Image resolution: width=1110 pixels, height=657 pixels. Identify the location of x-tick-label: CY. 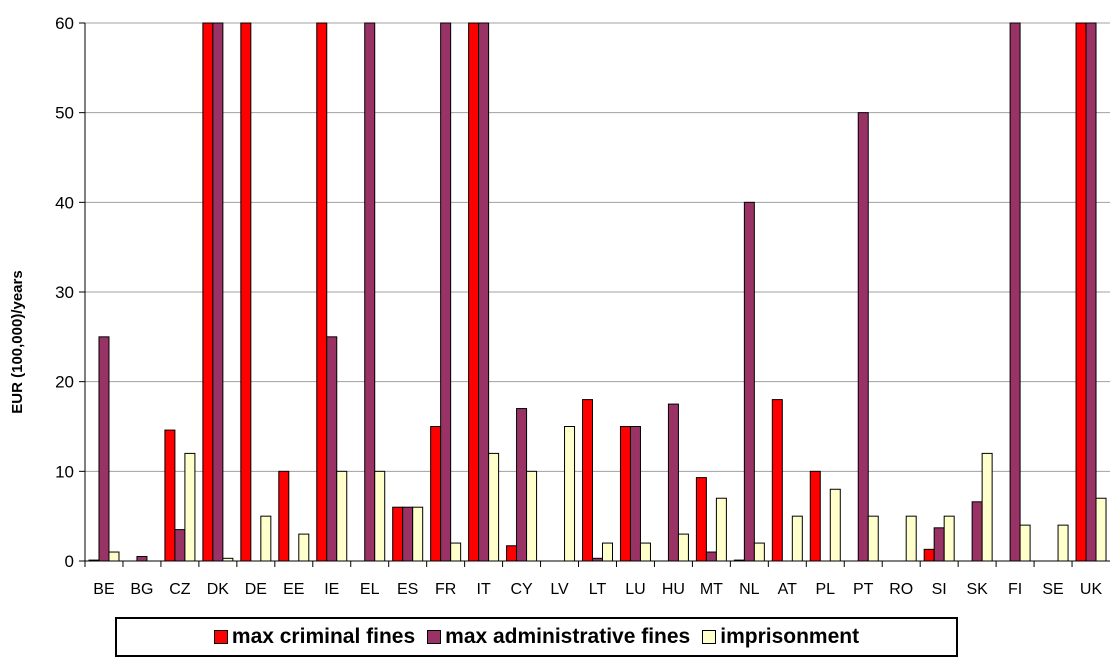
(521, 589).